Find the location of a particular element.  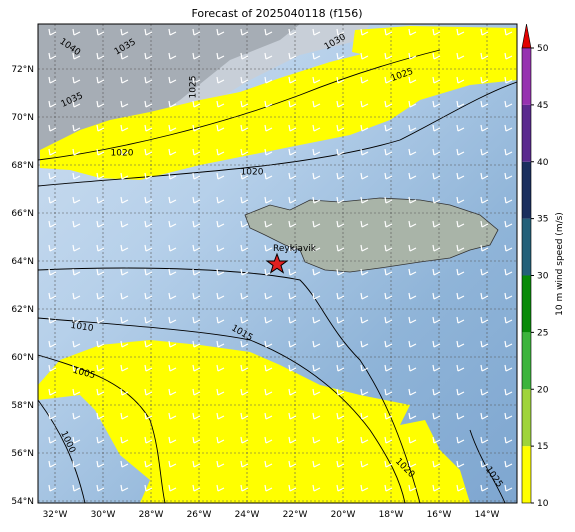

colorbar-tick-label: 50 is located at coordinates (543, 49).